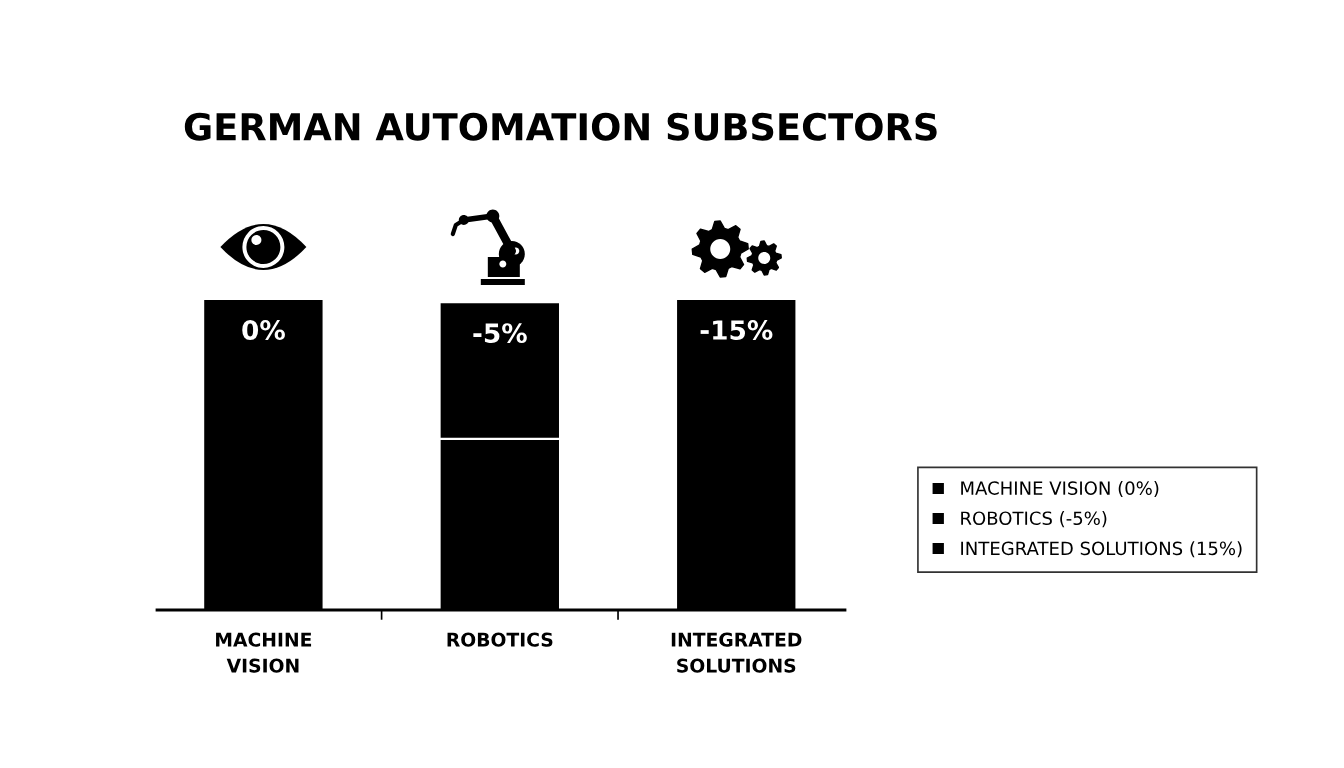 This screenshot has height=768, width=1344. What do you see at coordinates (1034, 519) in the screenshot?
I see `legend-label: ROBOTICS (-5%)` at bounding box center [1034, 519].